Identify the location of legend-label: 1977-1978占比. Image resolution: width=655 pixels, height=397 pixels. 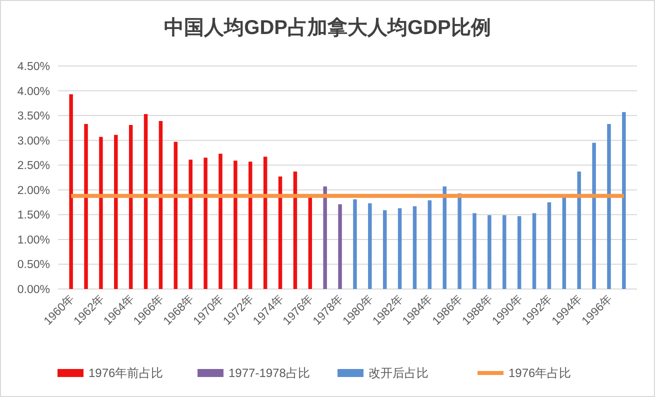
(269, 373).